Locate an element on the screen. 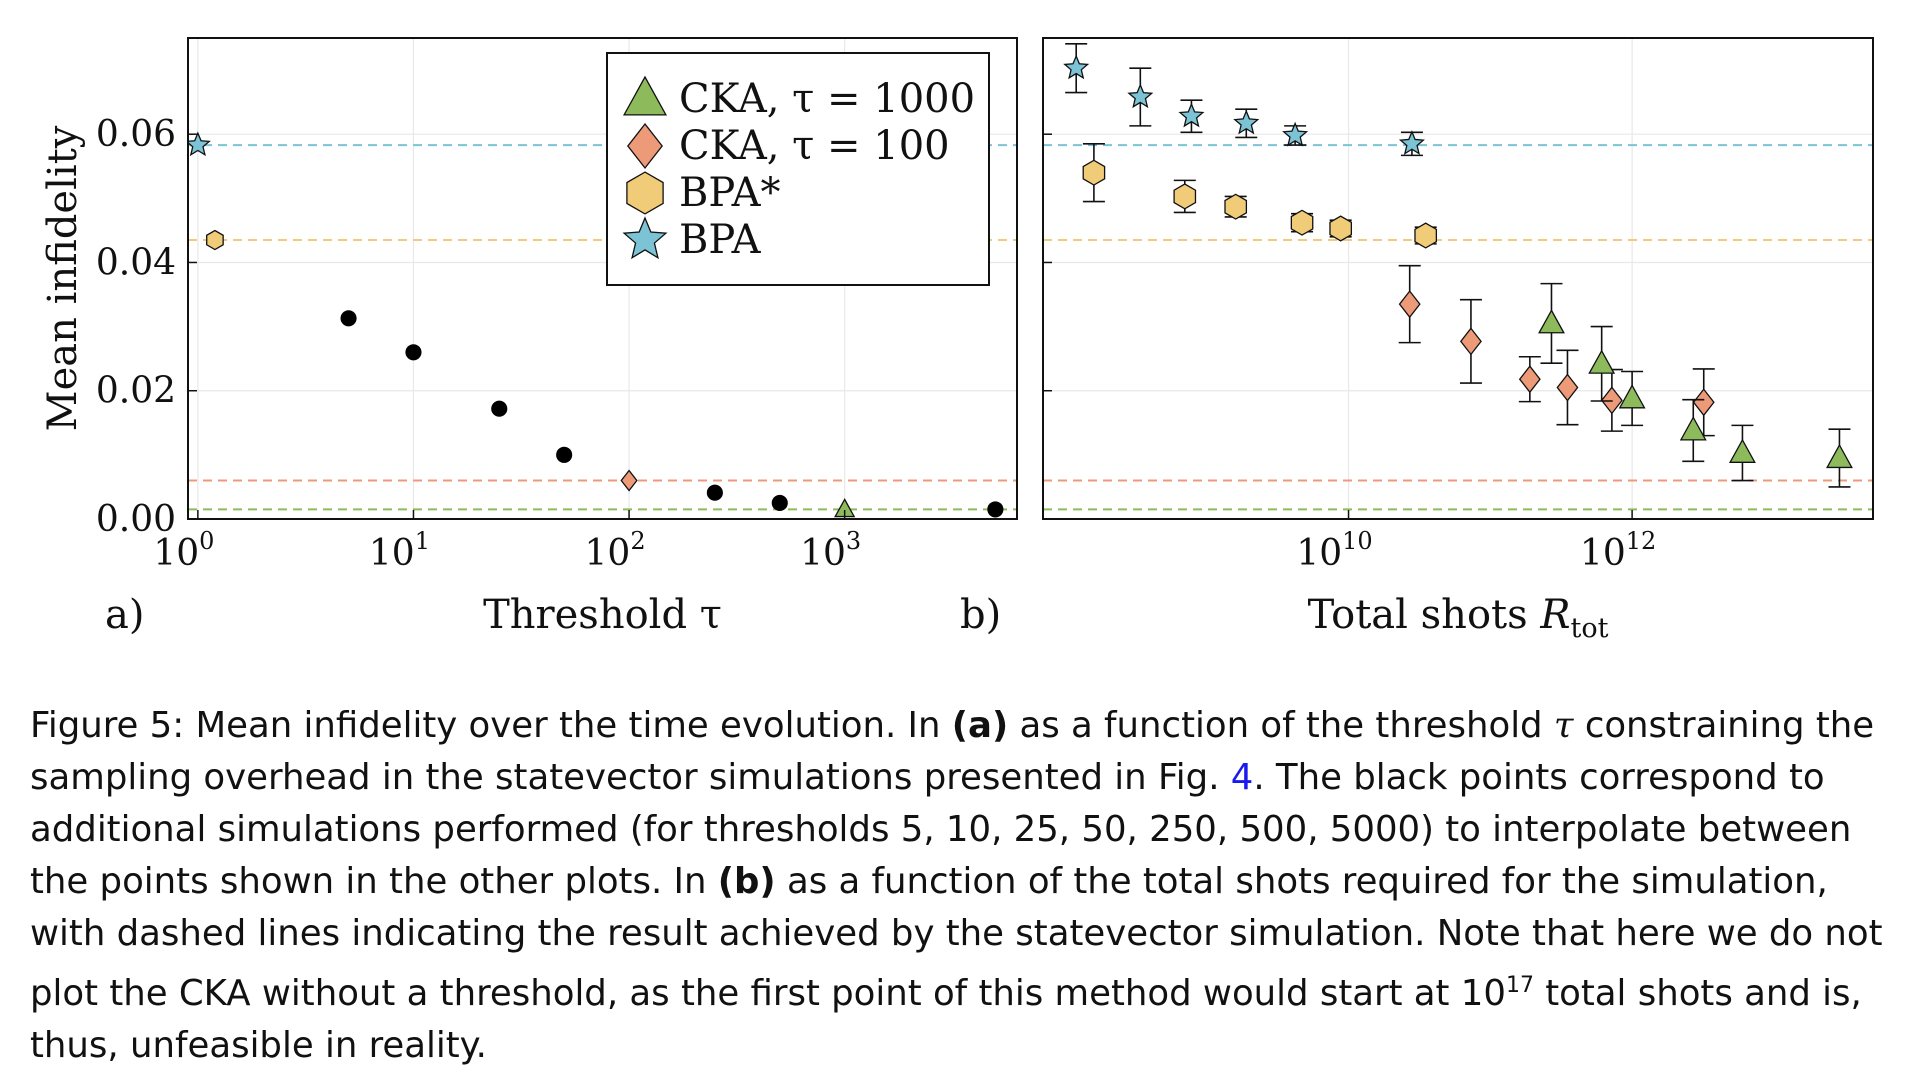 The height and width of the screenshot is (1082, 1922). caption-power-exponent: 17 is located at coordinates (1519, 985).